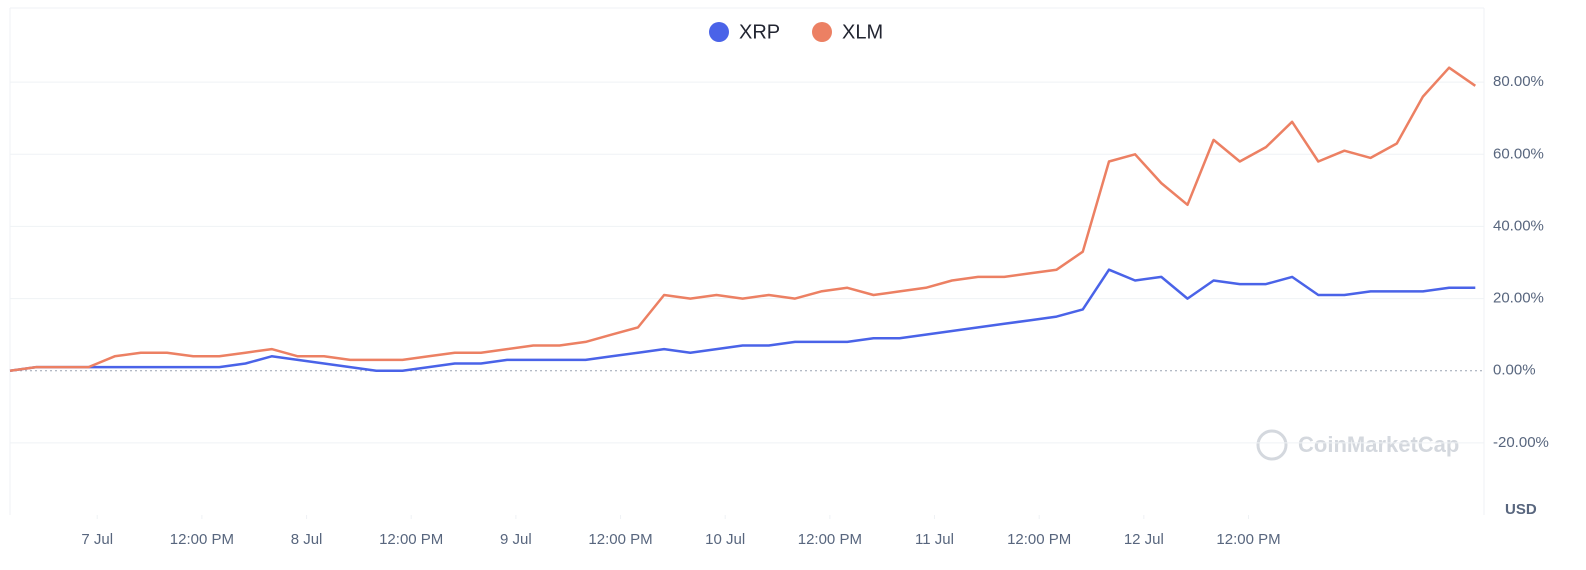 This screenshot has width=1586, height=570. I want to click on watermark: CoinMarketCap, so click(1357, 445).